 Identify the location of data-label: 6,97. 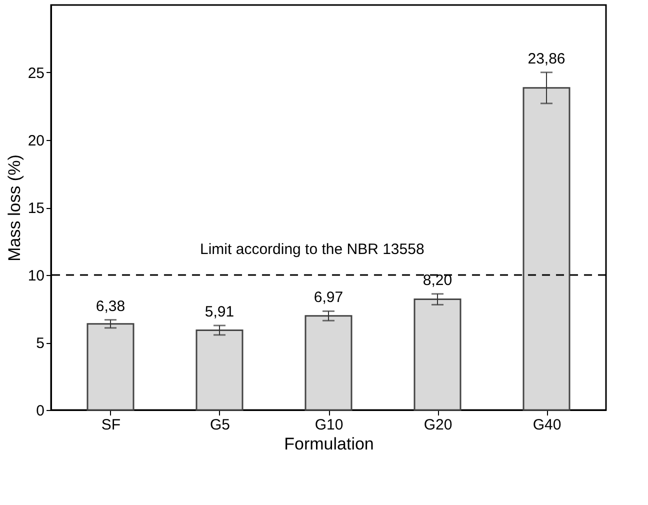
(329, 297).